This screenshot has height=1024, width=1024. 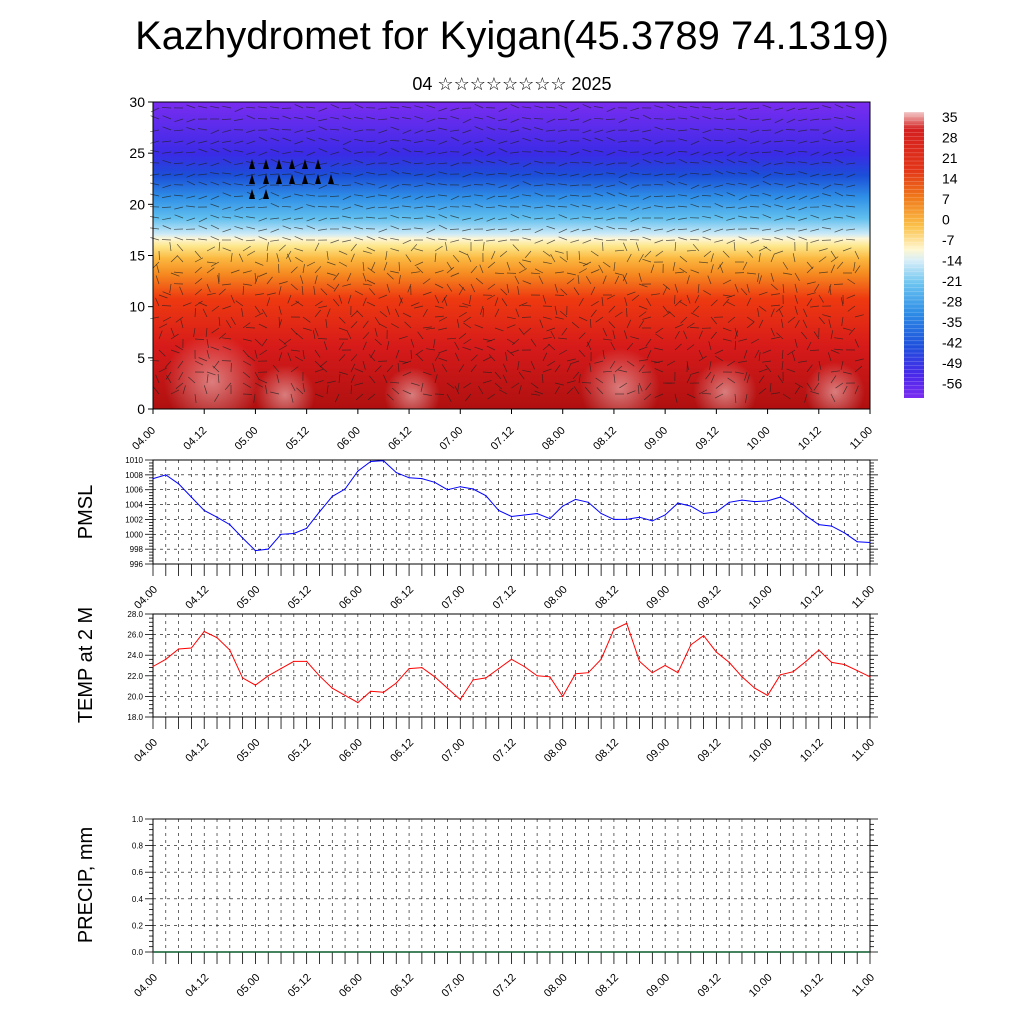 What do you see at coordinates (810, 439) in the screenshot?
I see `x-tick-label: 10.12` at bounding box center [810, 439].